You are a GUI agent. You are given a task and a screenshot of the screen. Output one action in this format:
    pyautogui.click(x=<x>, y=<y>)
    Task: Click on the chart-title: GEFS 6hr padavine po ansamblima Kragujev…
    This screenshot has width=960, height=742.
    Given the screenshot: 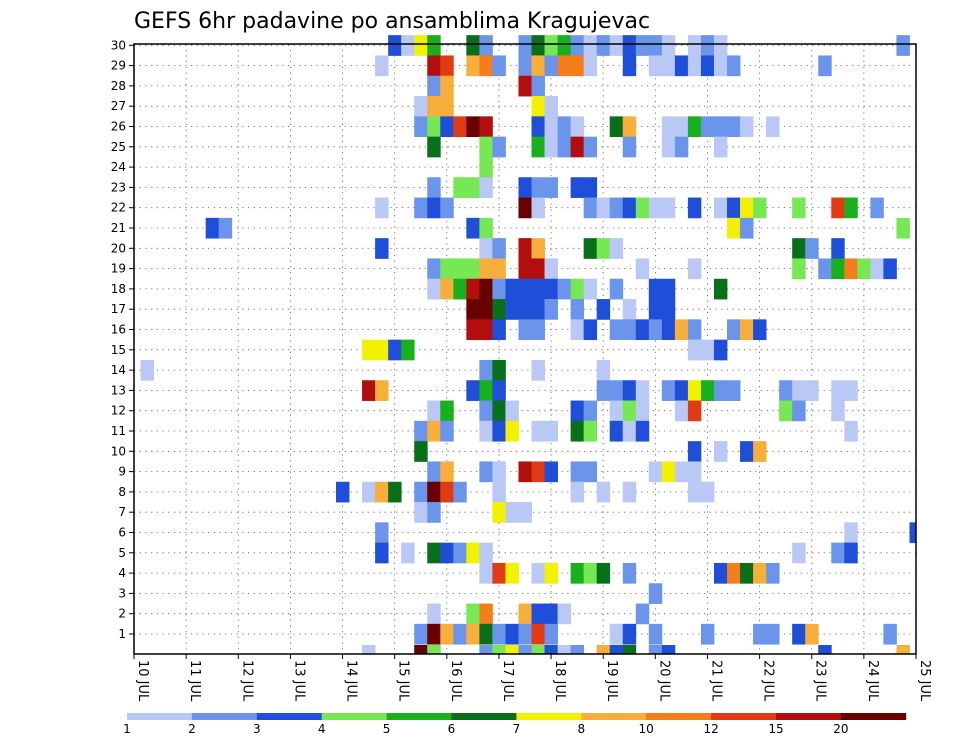 What is the action you would take?
    pyautogui.click(x=392, y=21)
    